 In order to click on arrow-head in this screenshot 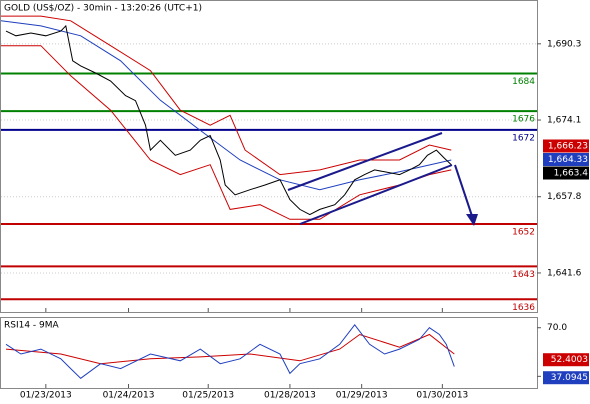, I will do `click(472, 220)`.